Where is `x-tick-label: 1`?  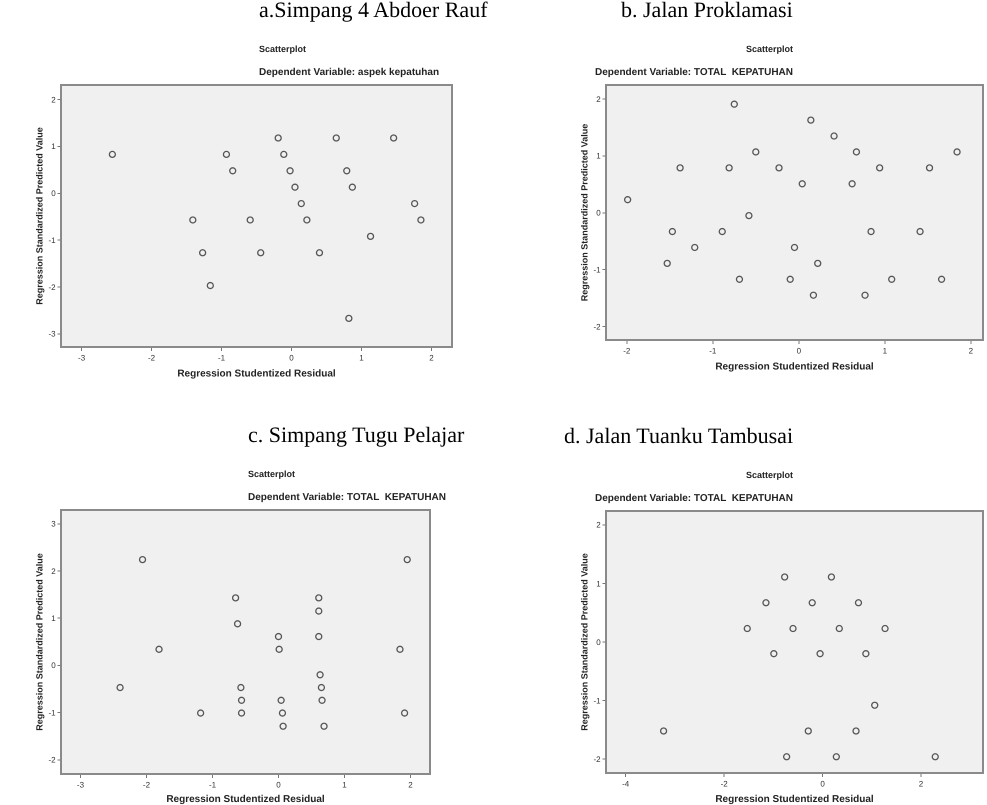
x-tick-label: 1 is located at coordinates (361, 357).